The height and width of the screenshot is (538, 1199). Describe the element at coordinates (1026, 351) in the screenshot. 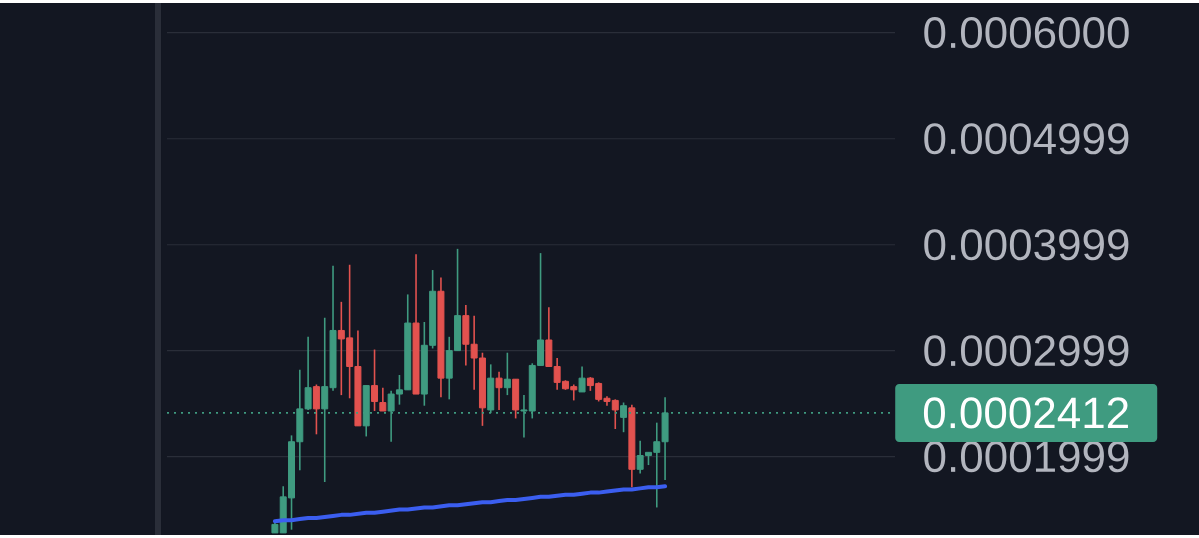

I see `y-tick-label: 0.0002999` at that location.